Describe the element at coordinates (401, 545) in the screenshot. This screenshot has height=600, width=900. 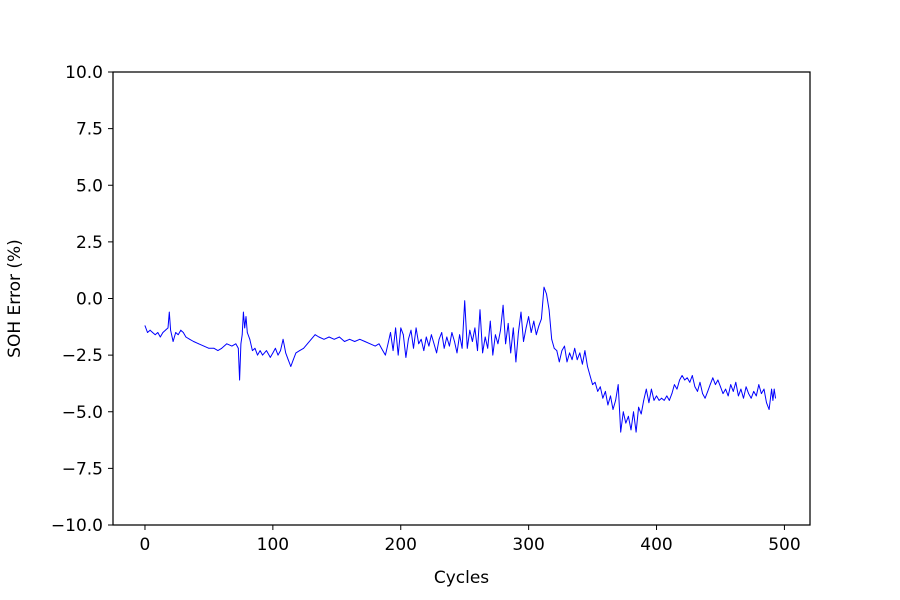
I see `x-tick-label: 200` at that location.